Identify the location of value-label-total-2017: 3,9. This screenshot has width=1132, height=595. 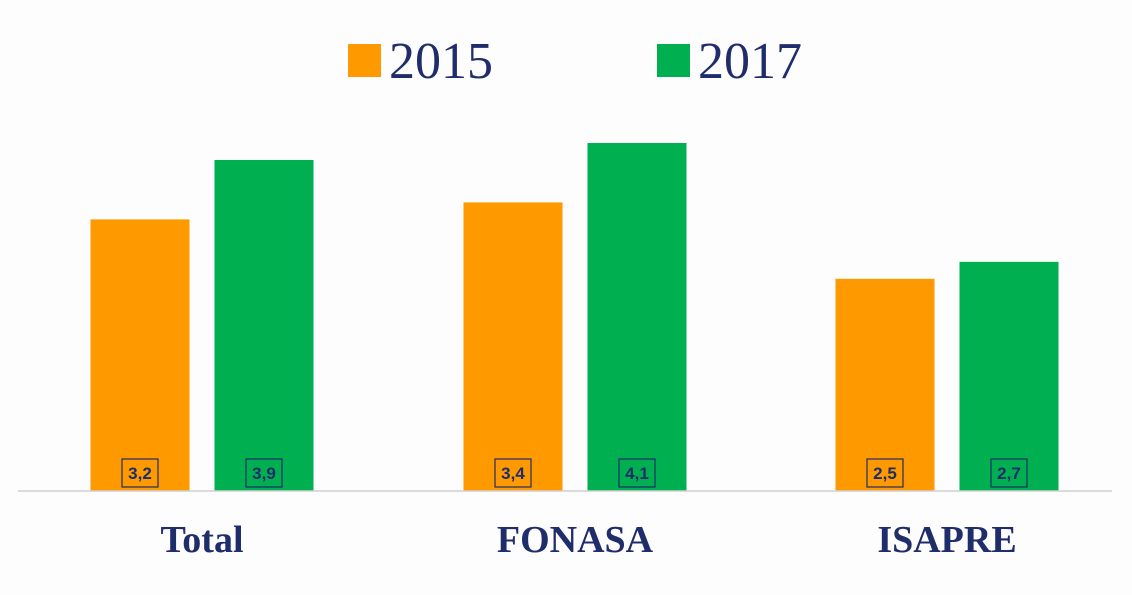
(264, 473).